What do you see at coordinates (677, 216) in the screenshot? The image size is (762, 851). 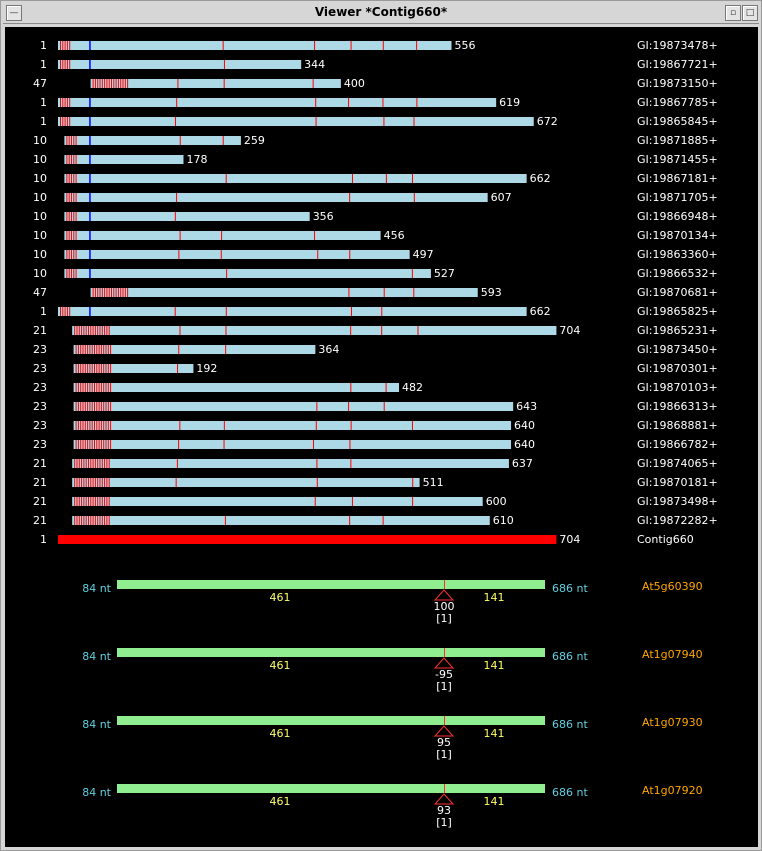 I see `read-id: GI:19866948+` at bounding box center [677, 216].